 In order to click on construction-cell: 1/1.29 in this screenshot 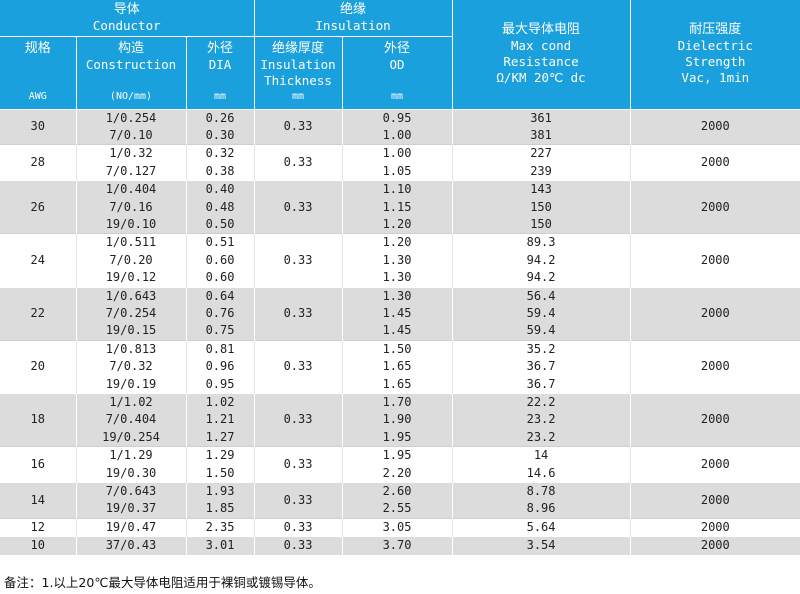, I will do `click(131, 455)`.